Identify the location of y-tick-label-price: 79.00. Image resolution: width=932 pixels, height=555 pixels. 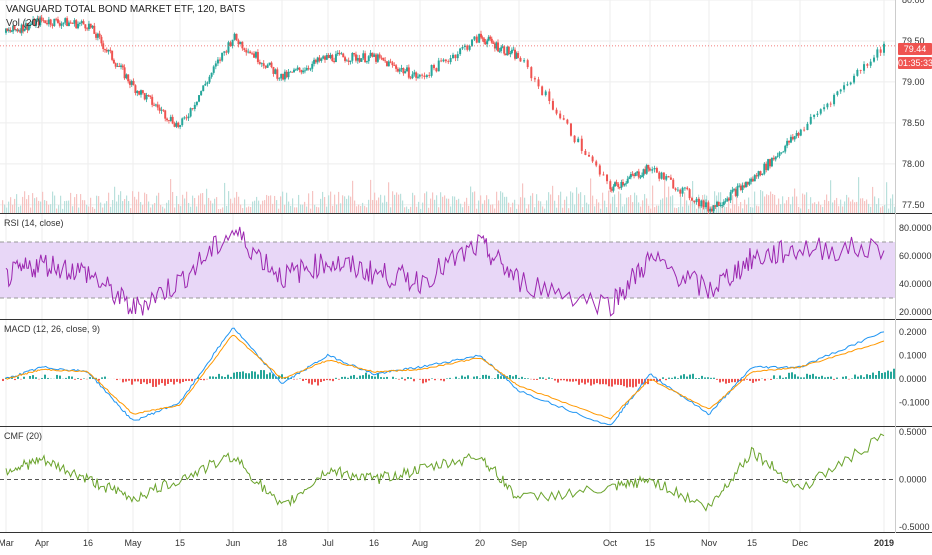
(913, 82).